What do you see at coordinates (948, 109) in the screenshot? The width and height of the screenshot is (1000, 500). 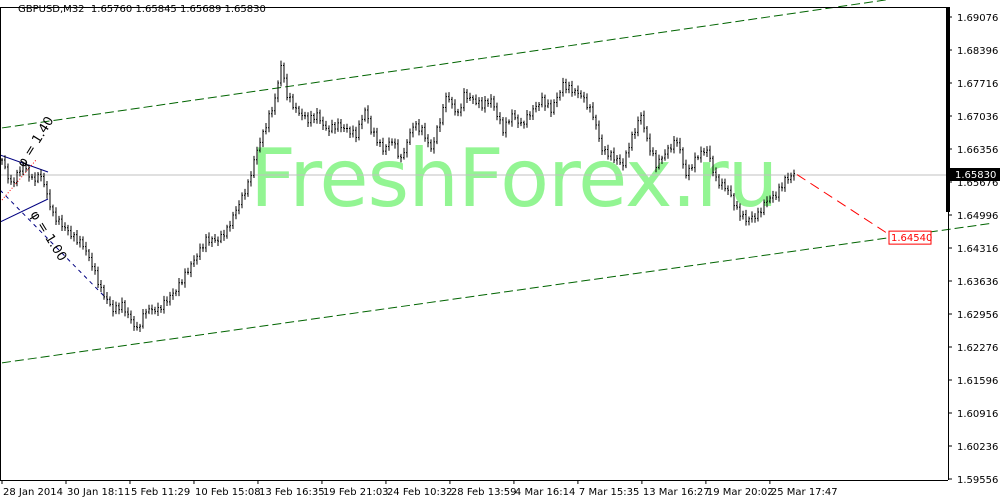 I see `price-axis-scroll-marker` at bounding box center [948, 109].